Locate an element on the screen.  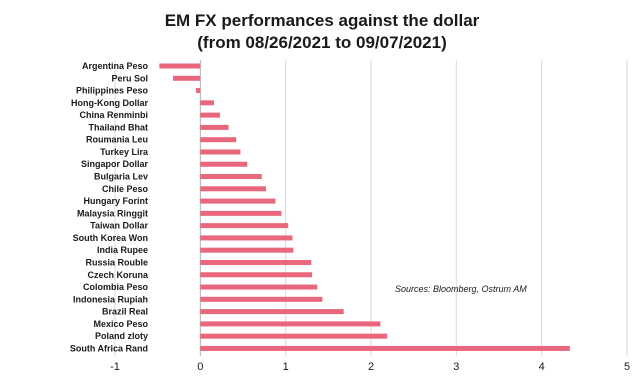
category-label: Taiwan Dollar is located at coordinates (119, 226).